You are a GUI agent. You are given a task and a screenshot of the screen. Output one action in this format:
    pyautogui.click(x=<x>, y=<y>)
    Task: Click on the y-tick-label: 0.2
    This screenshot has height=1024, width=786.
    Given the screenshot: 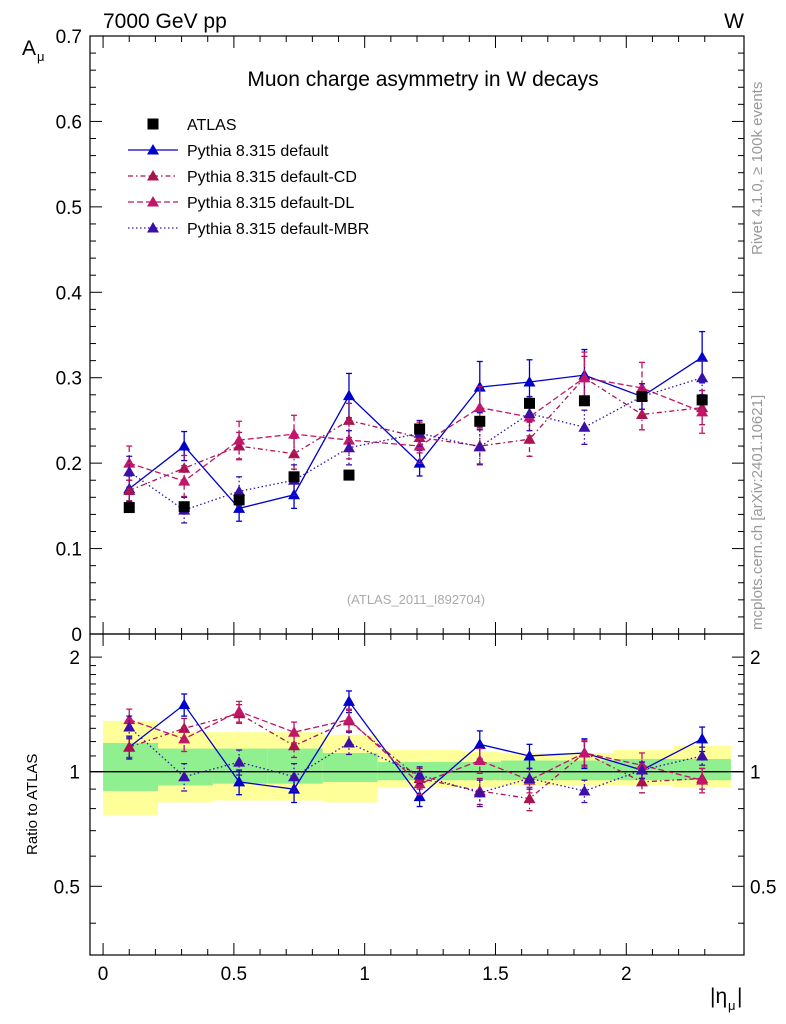 What is the action you would take?
    pyautogui.click(x=69, y=464)
    